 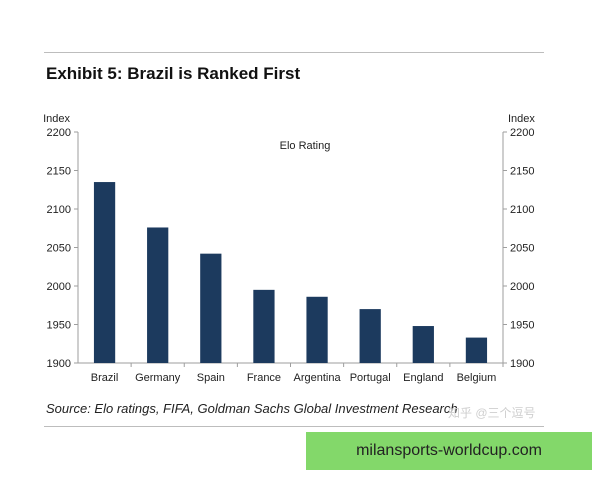 What do you see at coordinates (305, 146) in the screenshot?
I see `chart-title: Elo Rating` at bounding box center [305, 146].